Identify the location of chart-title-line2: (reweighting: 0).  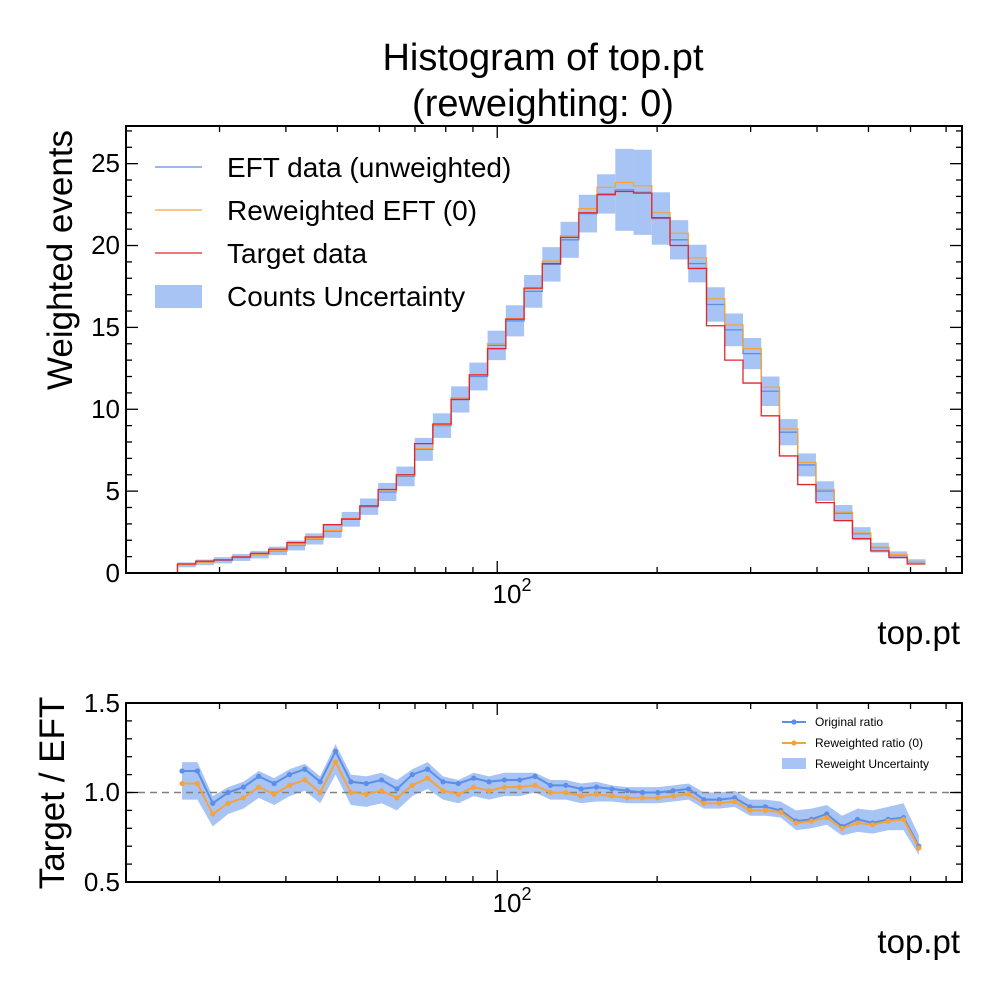
(543, 104).